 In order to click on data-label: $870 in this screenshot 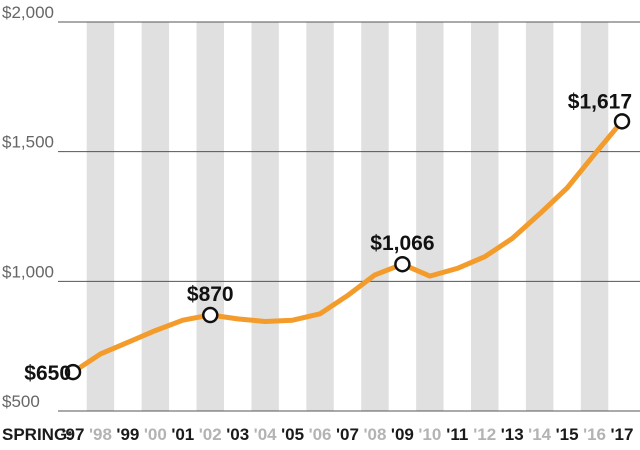, I will do `click(210, 294)`.